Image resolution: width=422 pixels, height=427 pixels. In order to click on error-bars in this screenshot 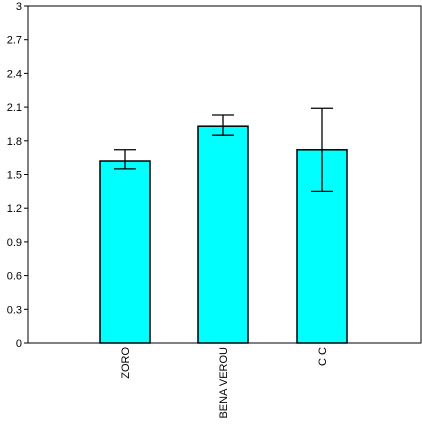, I will do `click(223, 150)`.